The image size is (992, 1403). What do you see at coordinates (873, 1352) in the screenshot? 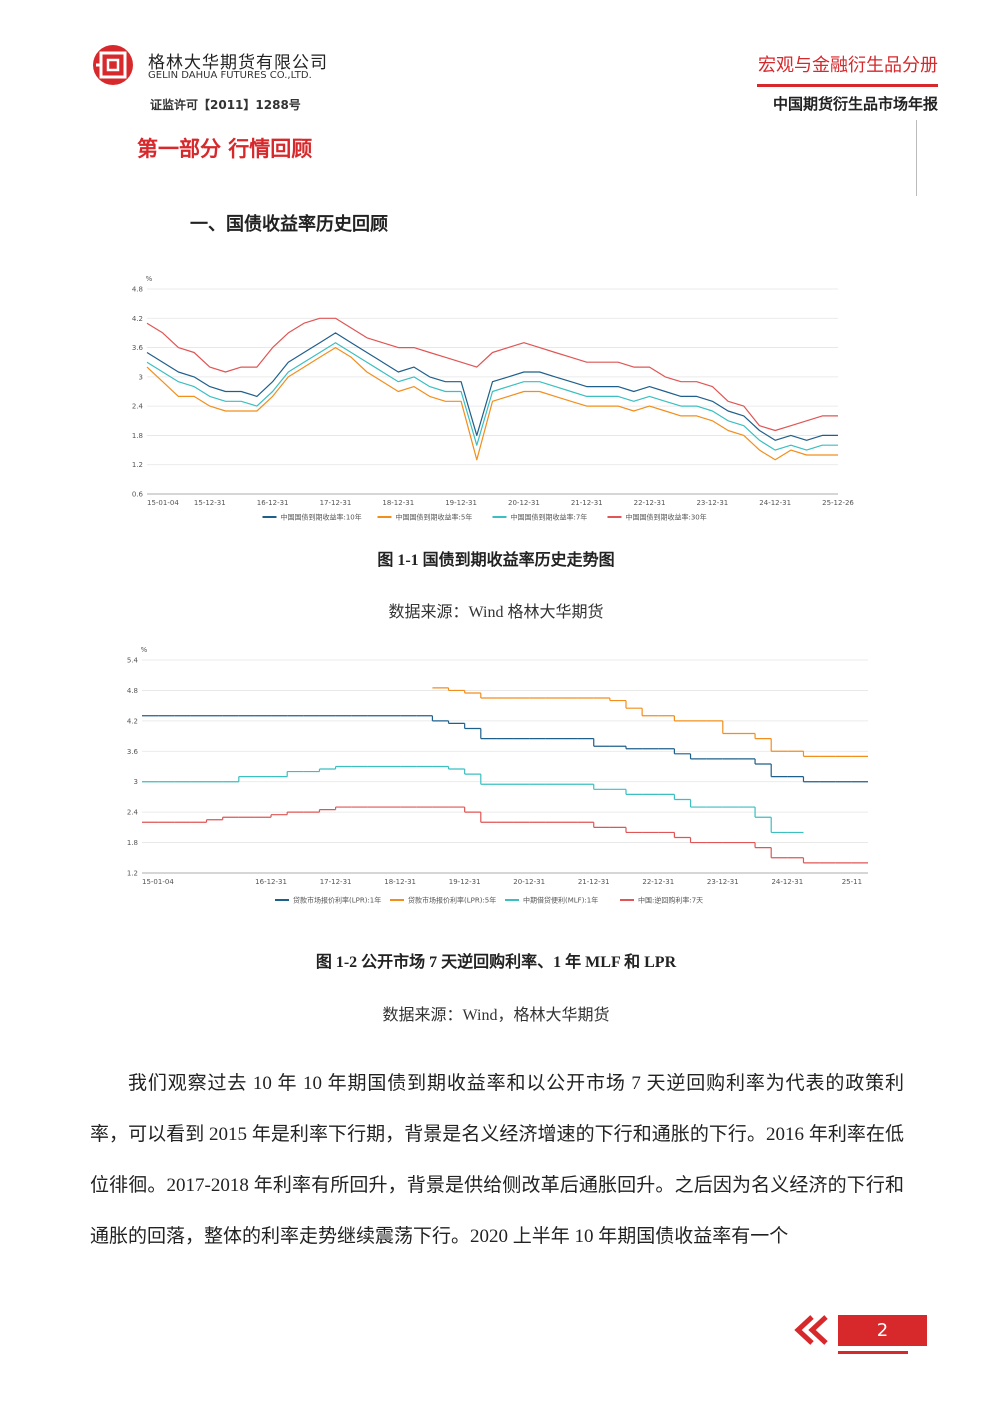
I see `footer-rule` at bounding box center [873, 1352].